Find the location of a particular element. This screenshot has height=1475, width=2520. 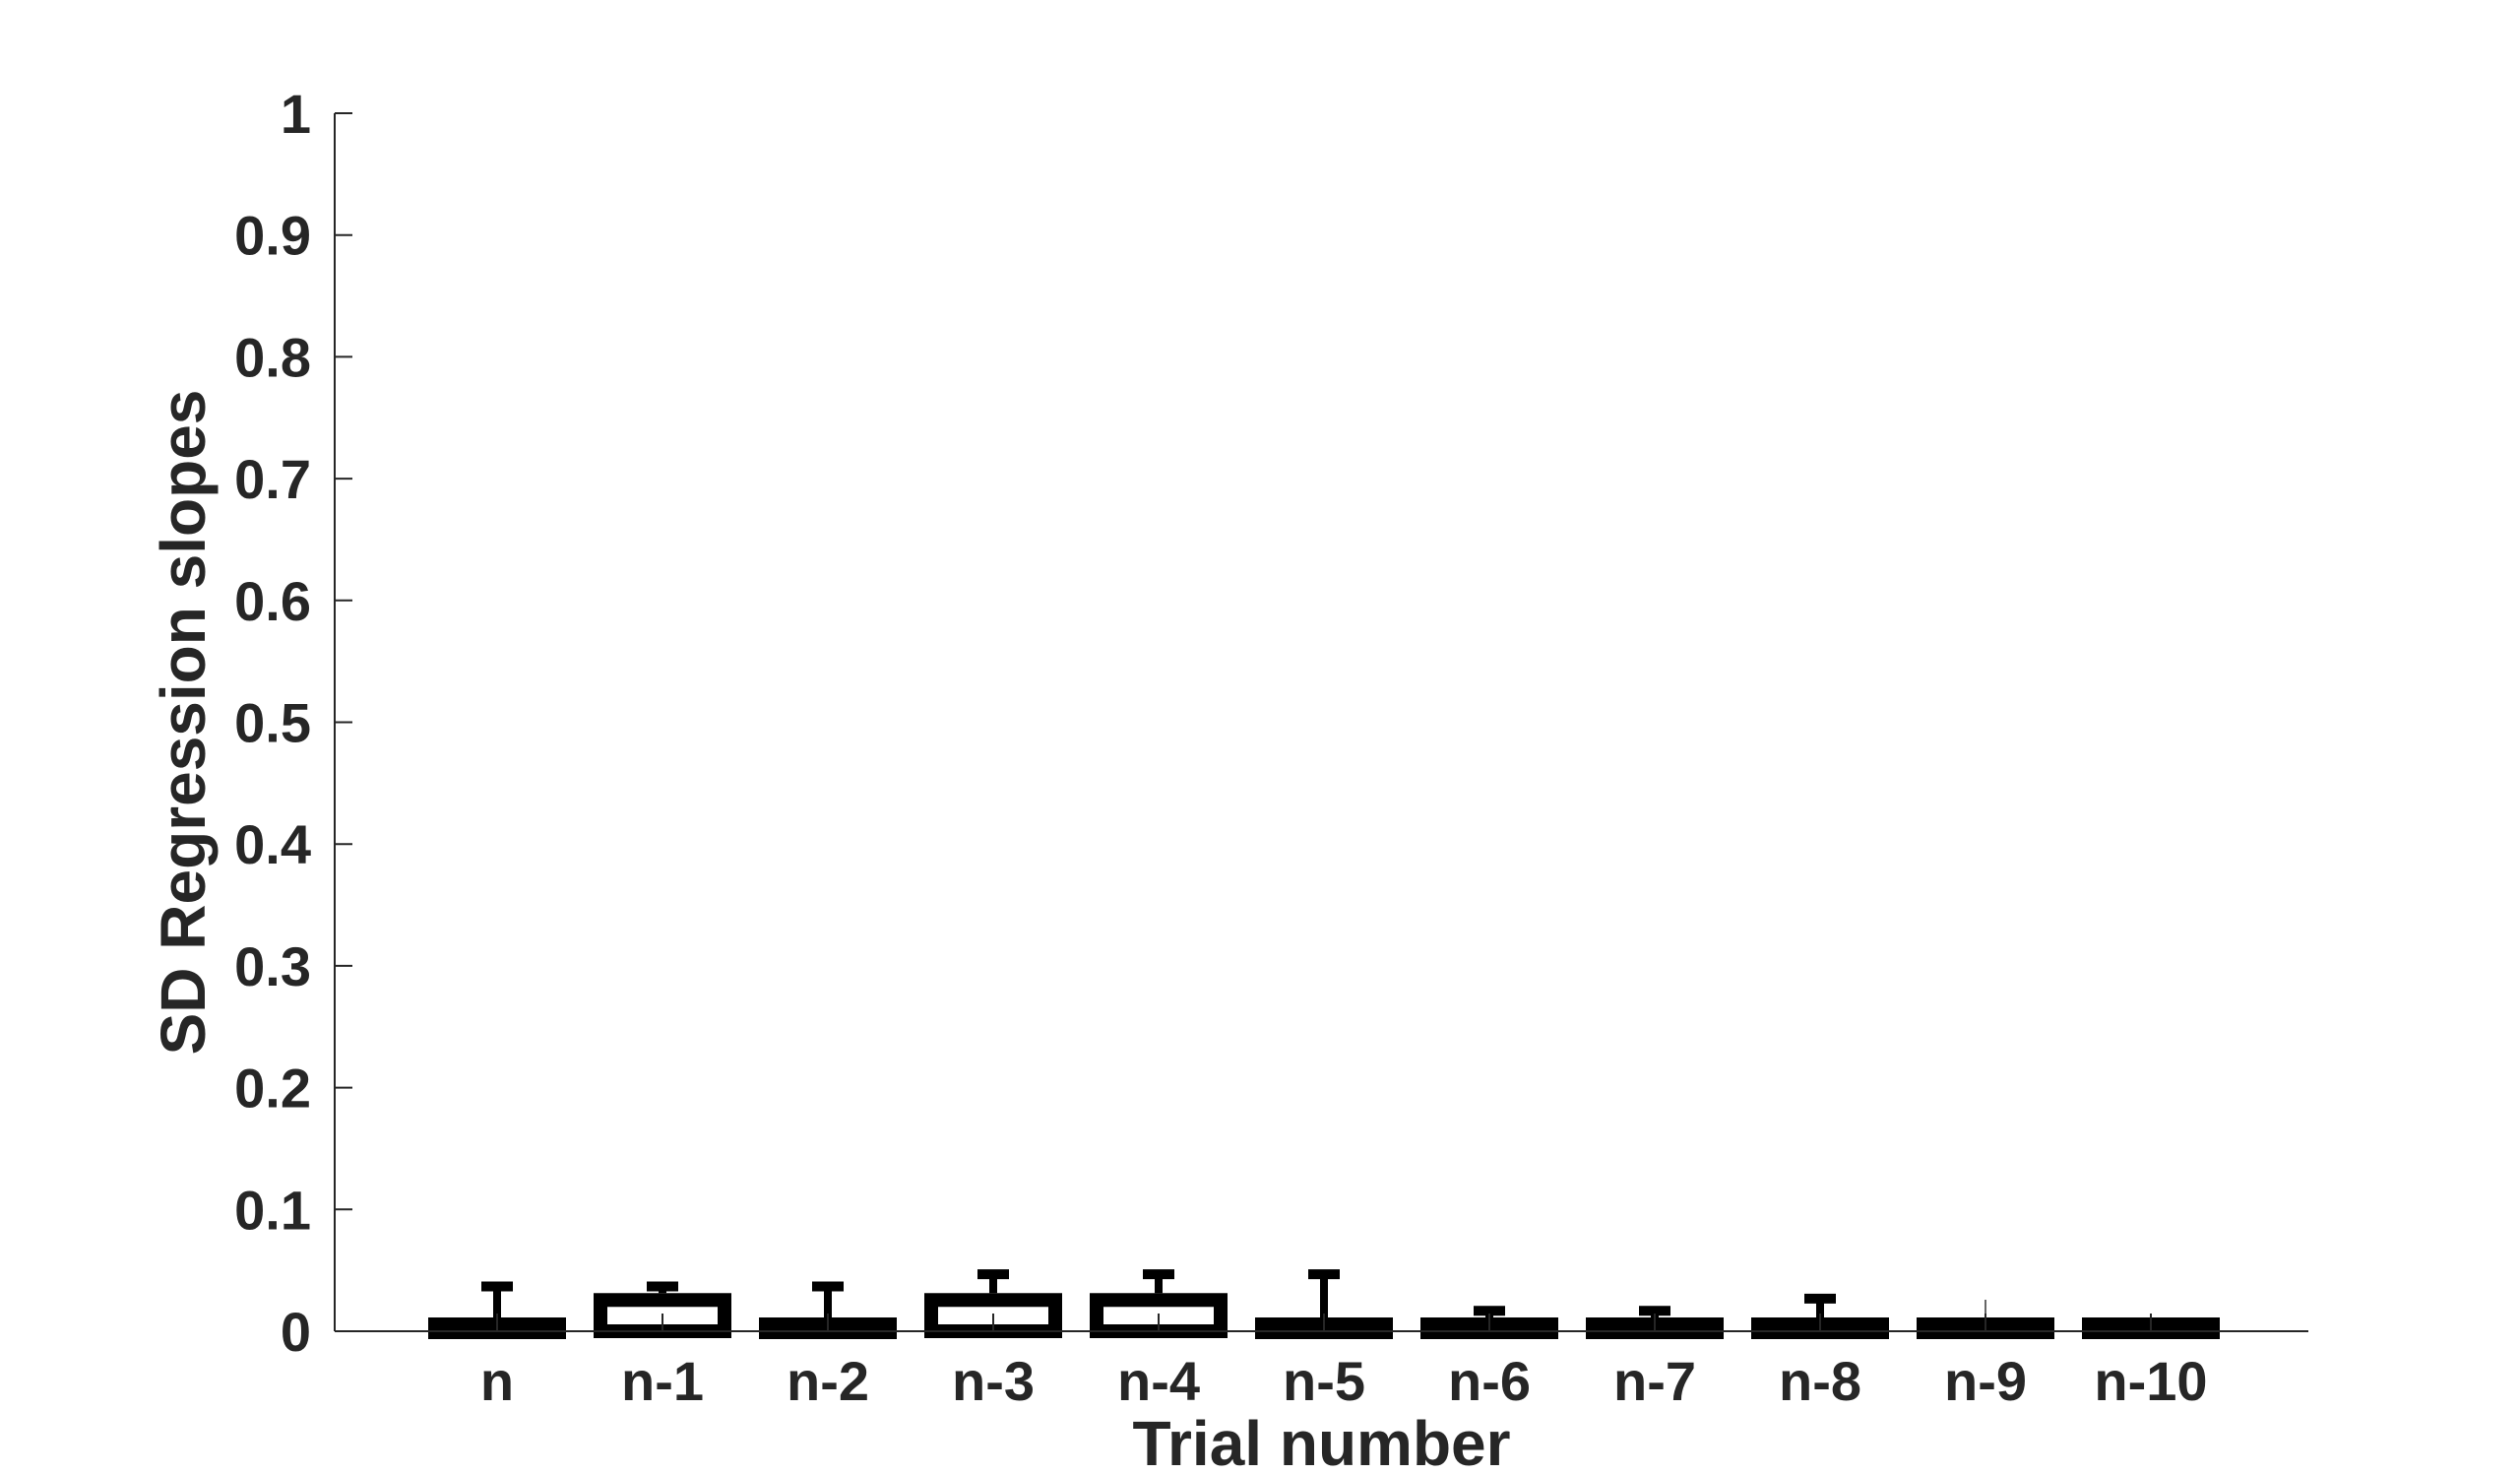

y-tick-label: 0.6 is located at coordinates (272, 601).